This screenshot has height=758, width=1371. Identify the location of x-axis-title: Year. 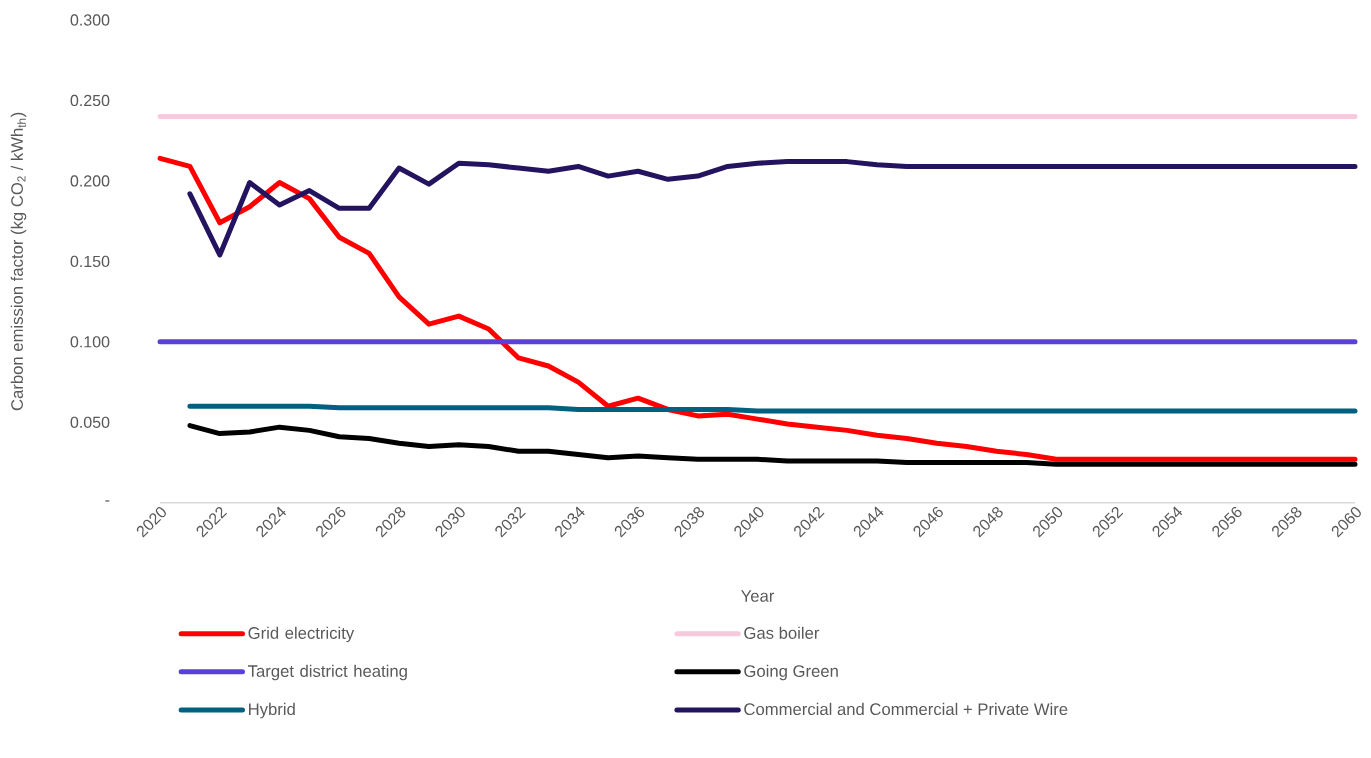
(758, 596).